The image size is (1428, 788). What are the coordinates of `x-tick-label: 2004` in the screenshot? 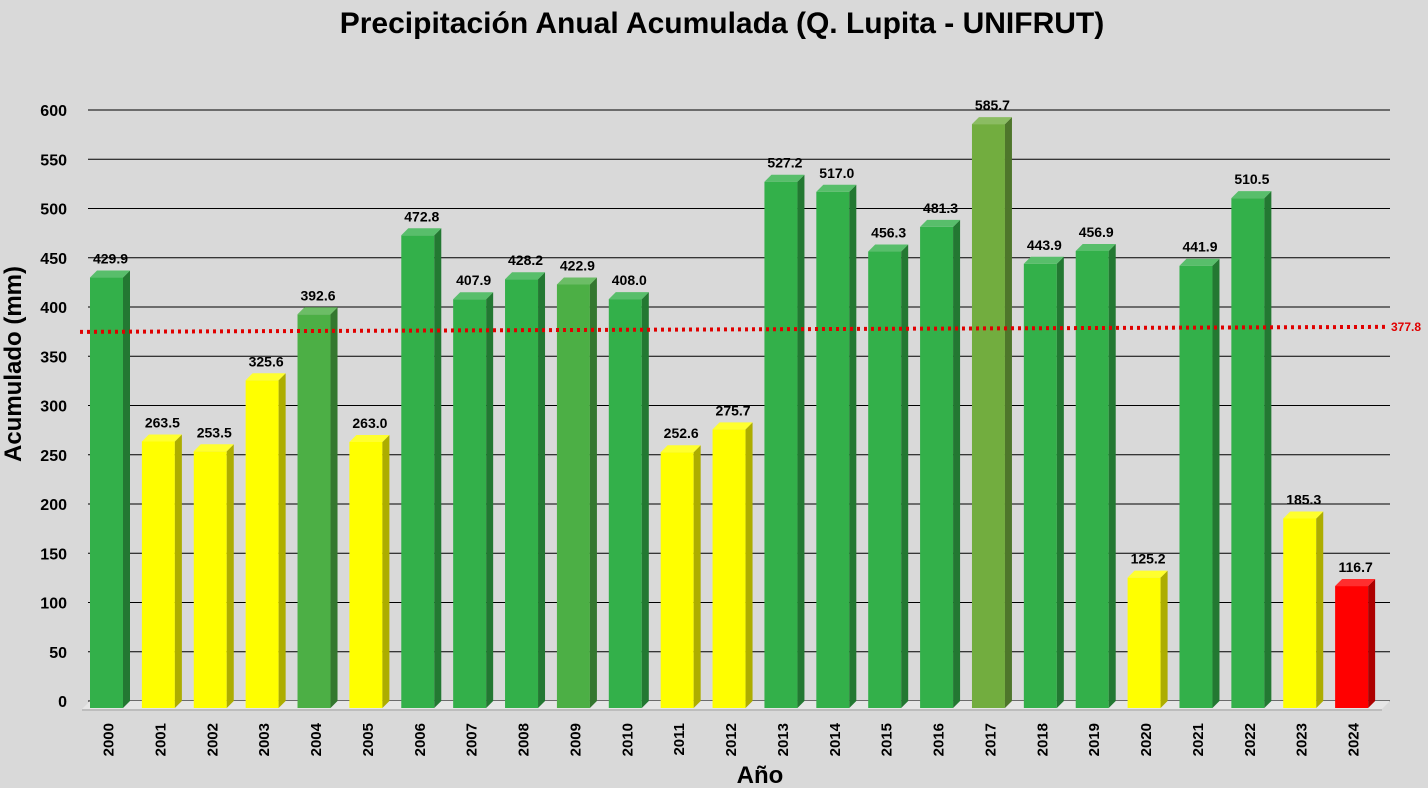 It's located at (316, 739).